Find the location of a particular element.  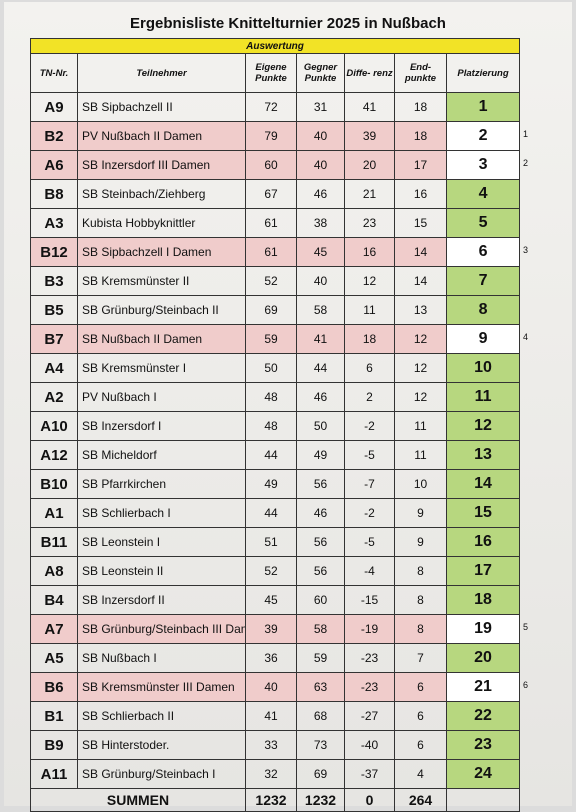

end-points-cell: 10 is located at coordinates (420, 484).